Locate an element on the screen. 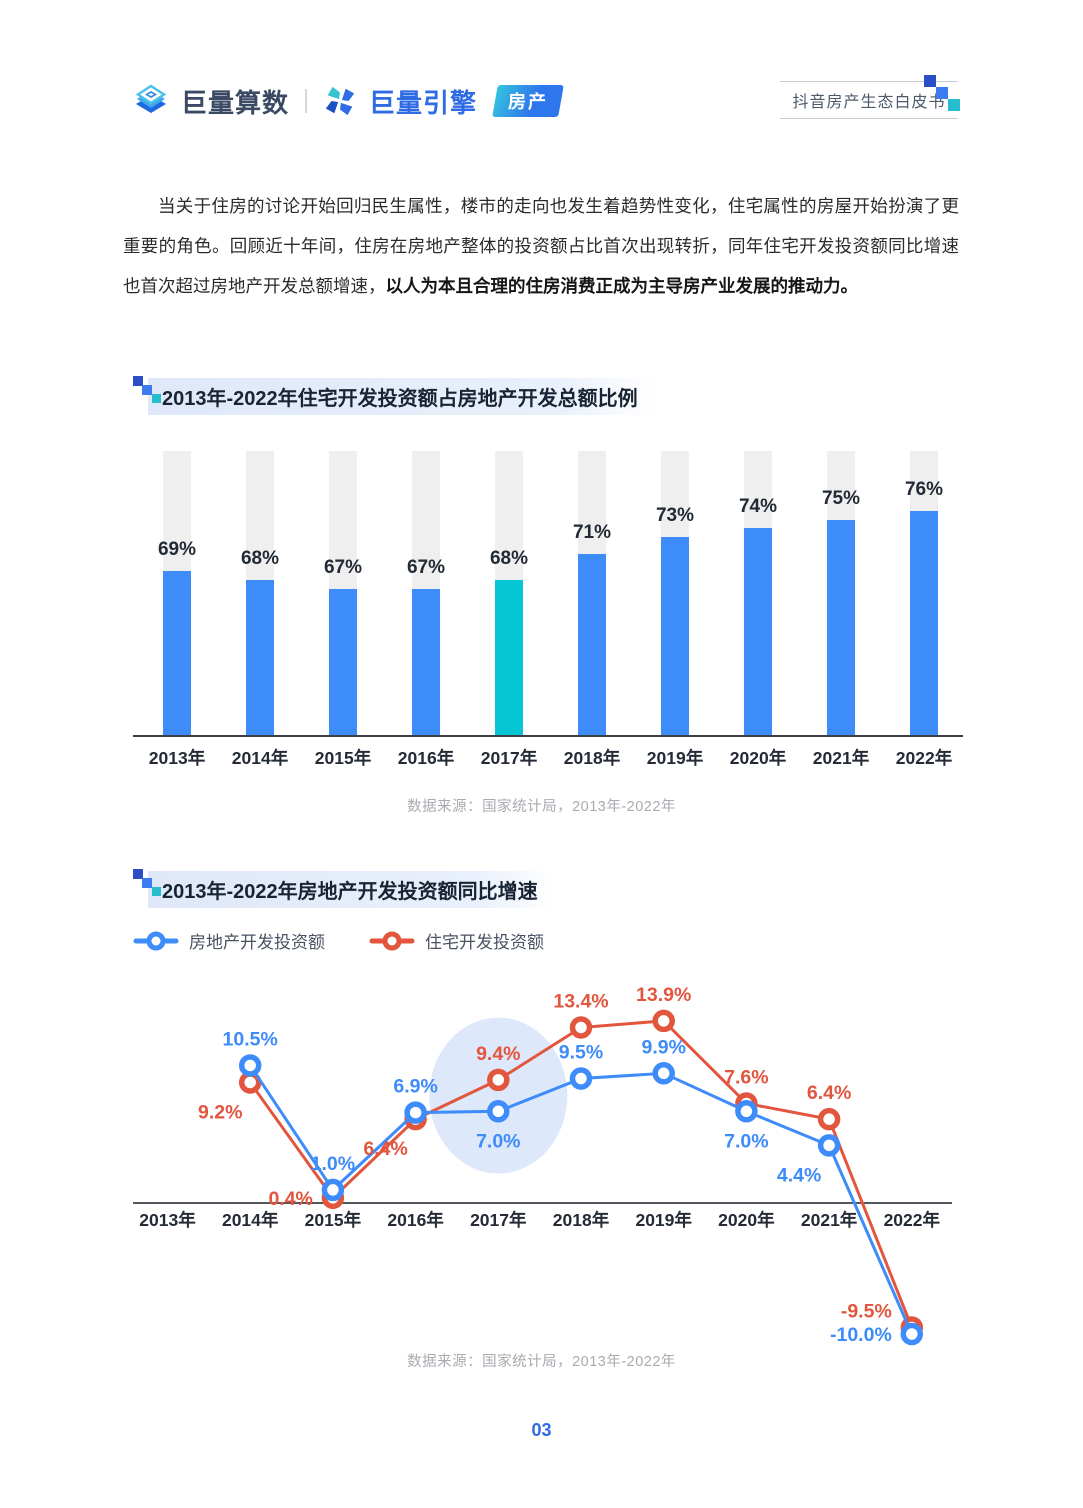 The image size is (1083, 1508). bar-chart-title: 2013年-2022年住宅开发投资额占房地产开发总额比例 is located at coordinates (402, 396).